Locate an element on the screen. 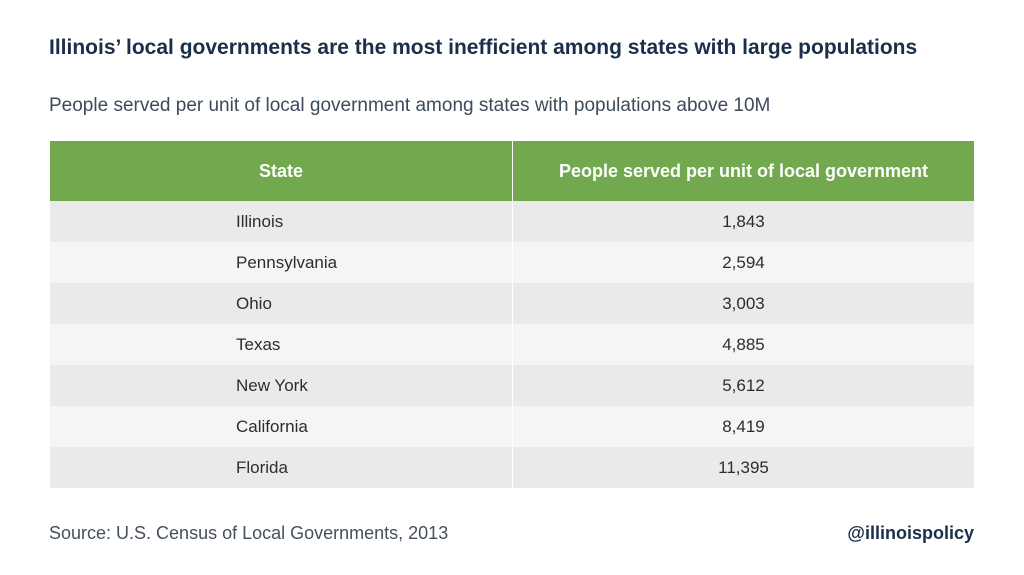  cell-state: New York is located at coordinates (281, 385).